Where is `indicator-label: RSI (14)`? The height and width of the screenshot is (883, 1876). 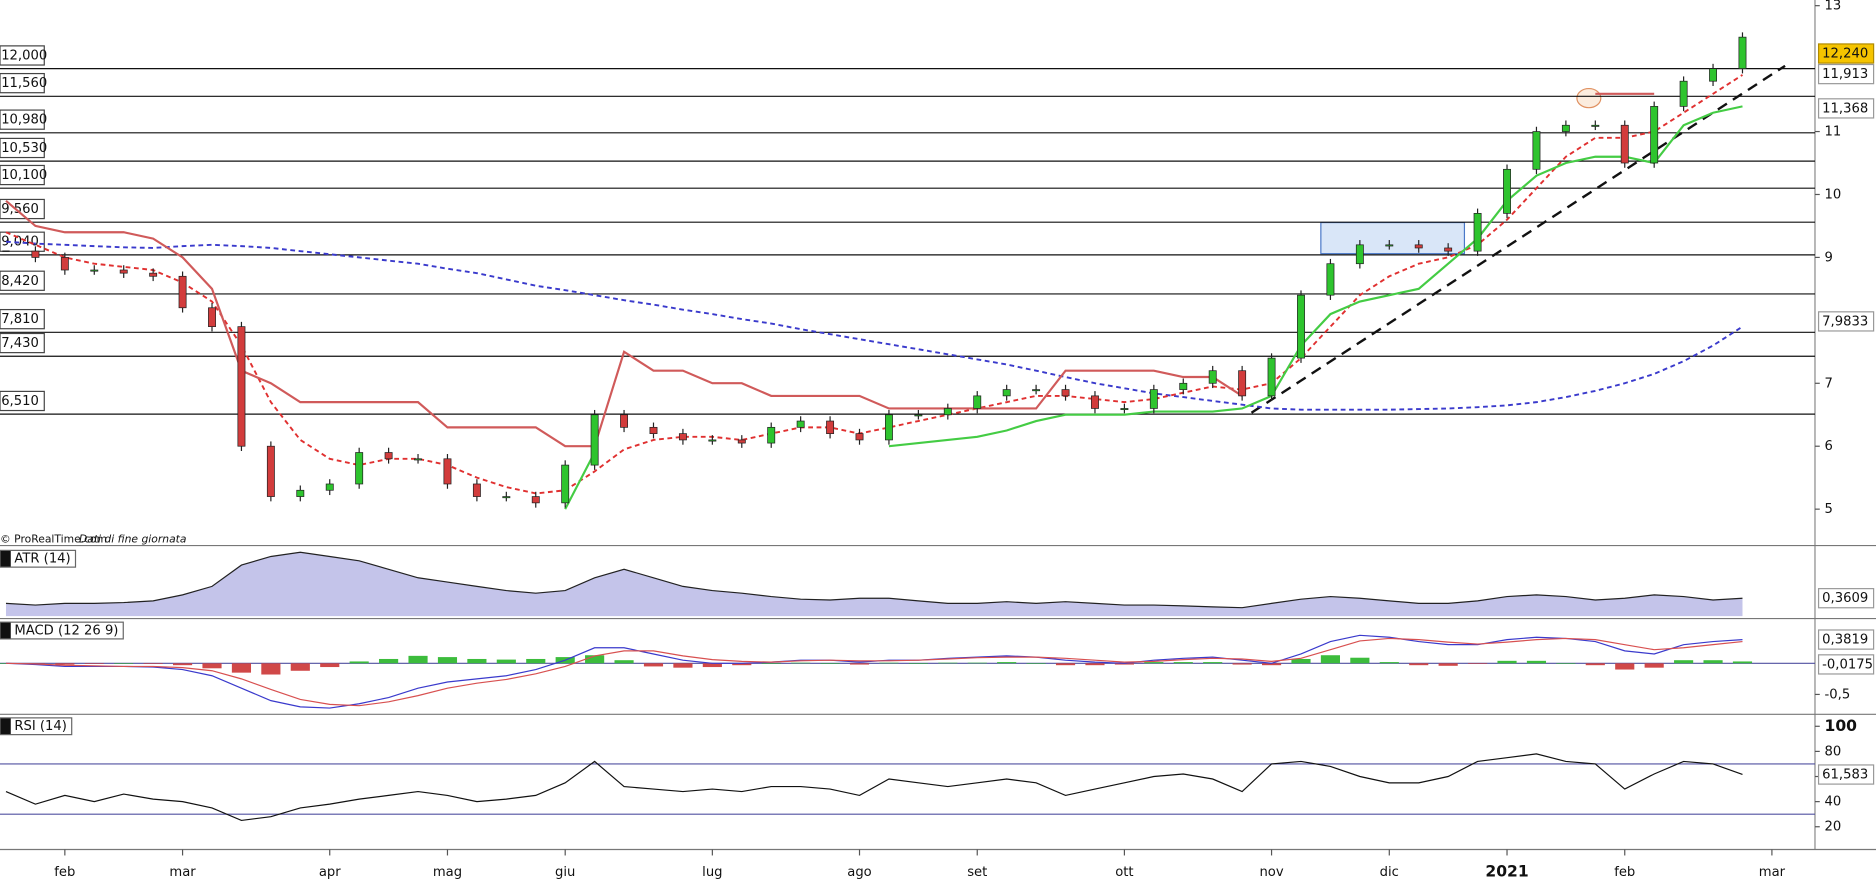 indicator-label: RSI (14) is located at coordinates (40, 726).